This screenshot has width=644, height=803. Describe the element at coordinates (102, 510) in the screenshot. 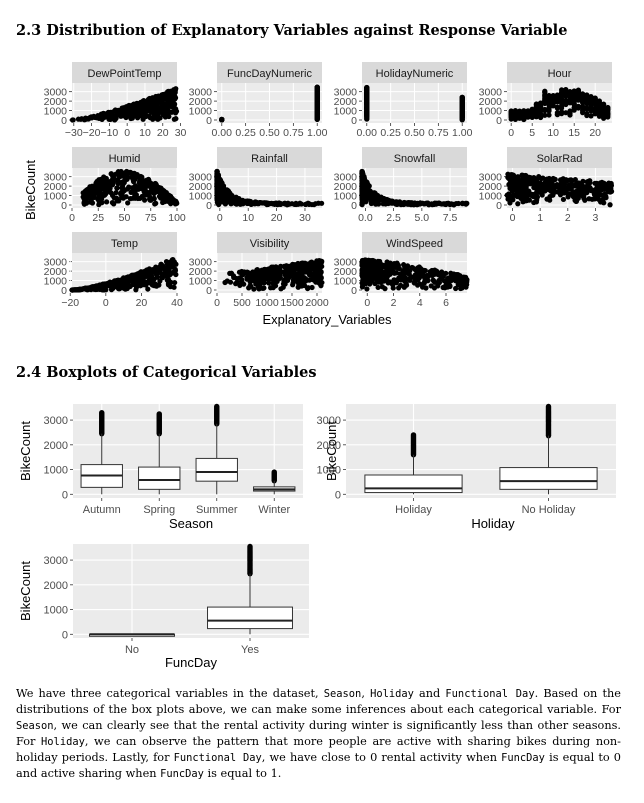

I see `tick-label-x: Autumn` at that location.